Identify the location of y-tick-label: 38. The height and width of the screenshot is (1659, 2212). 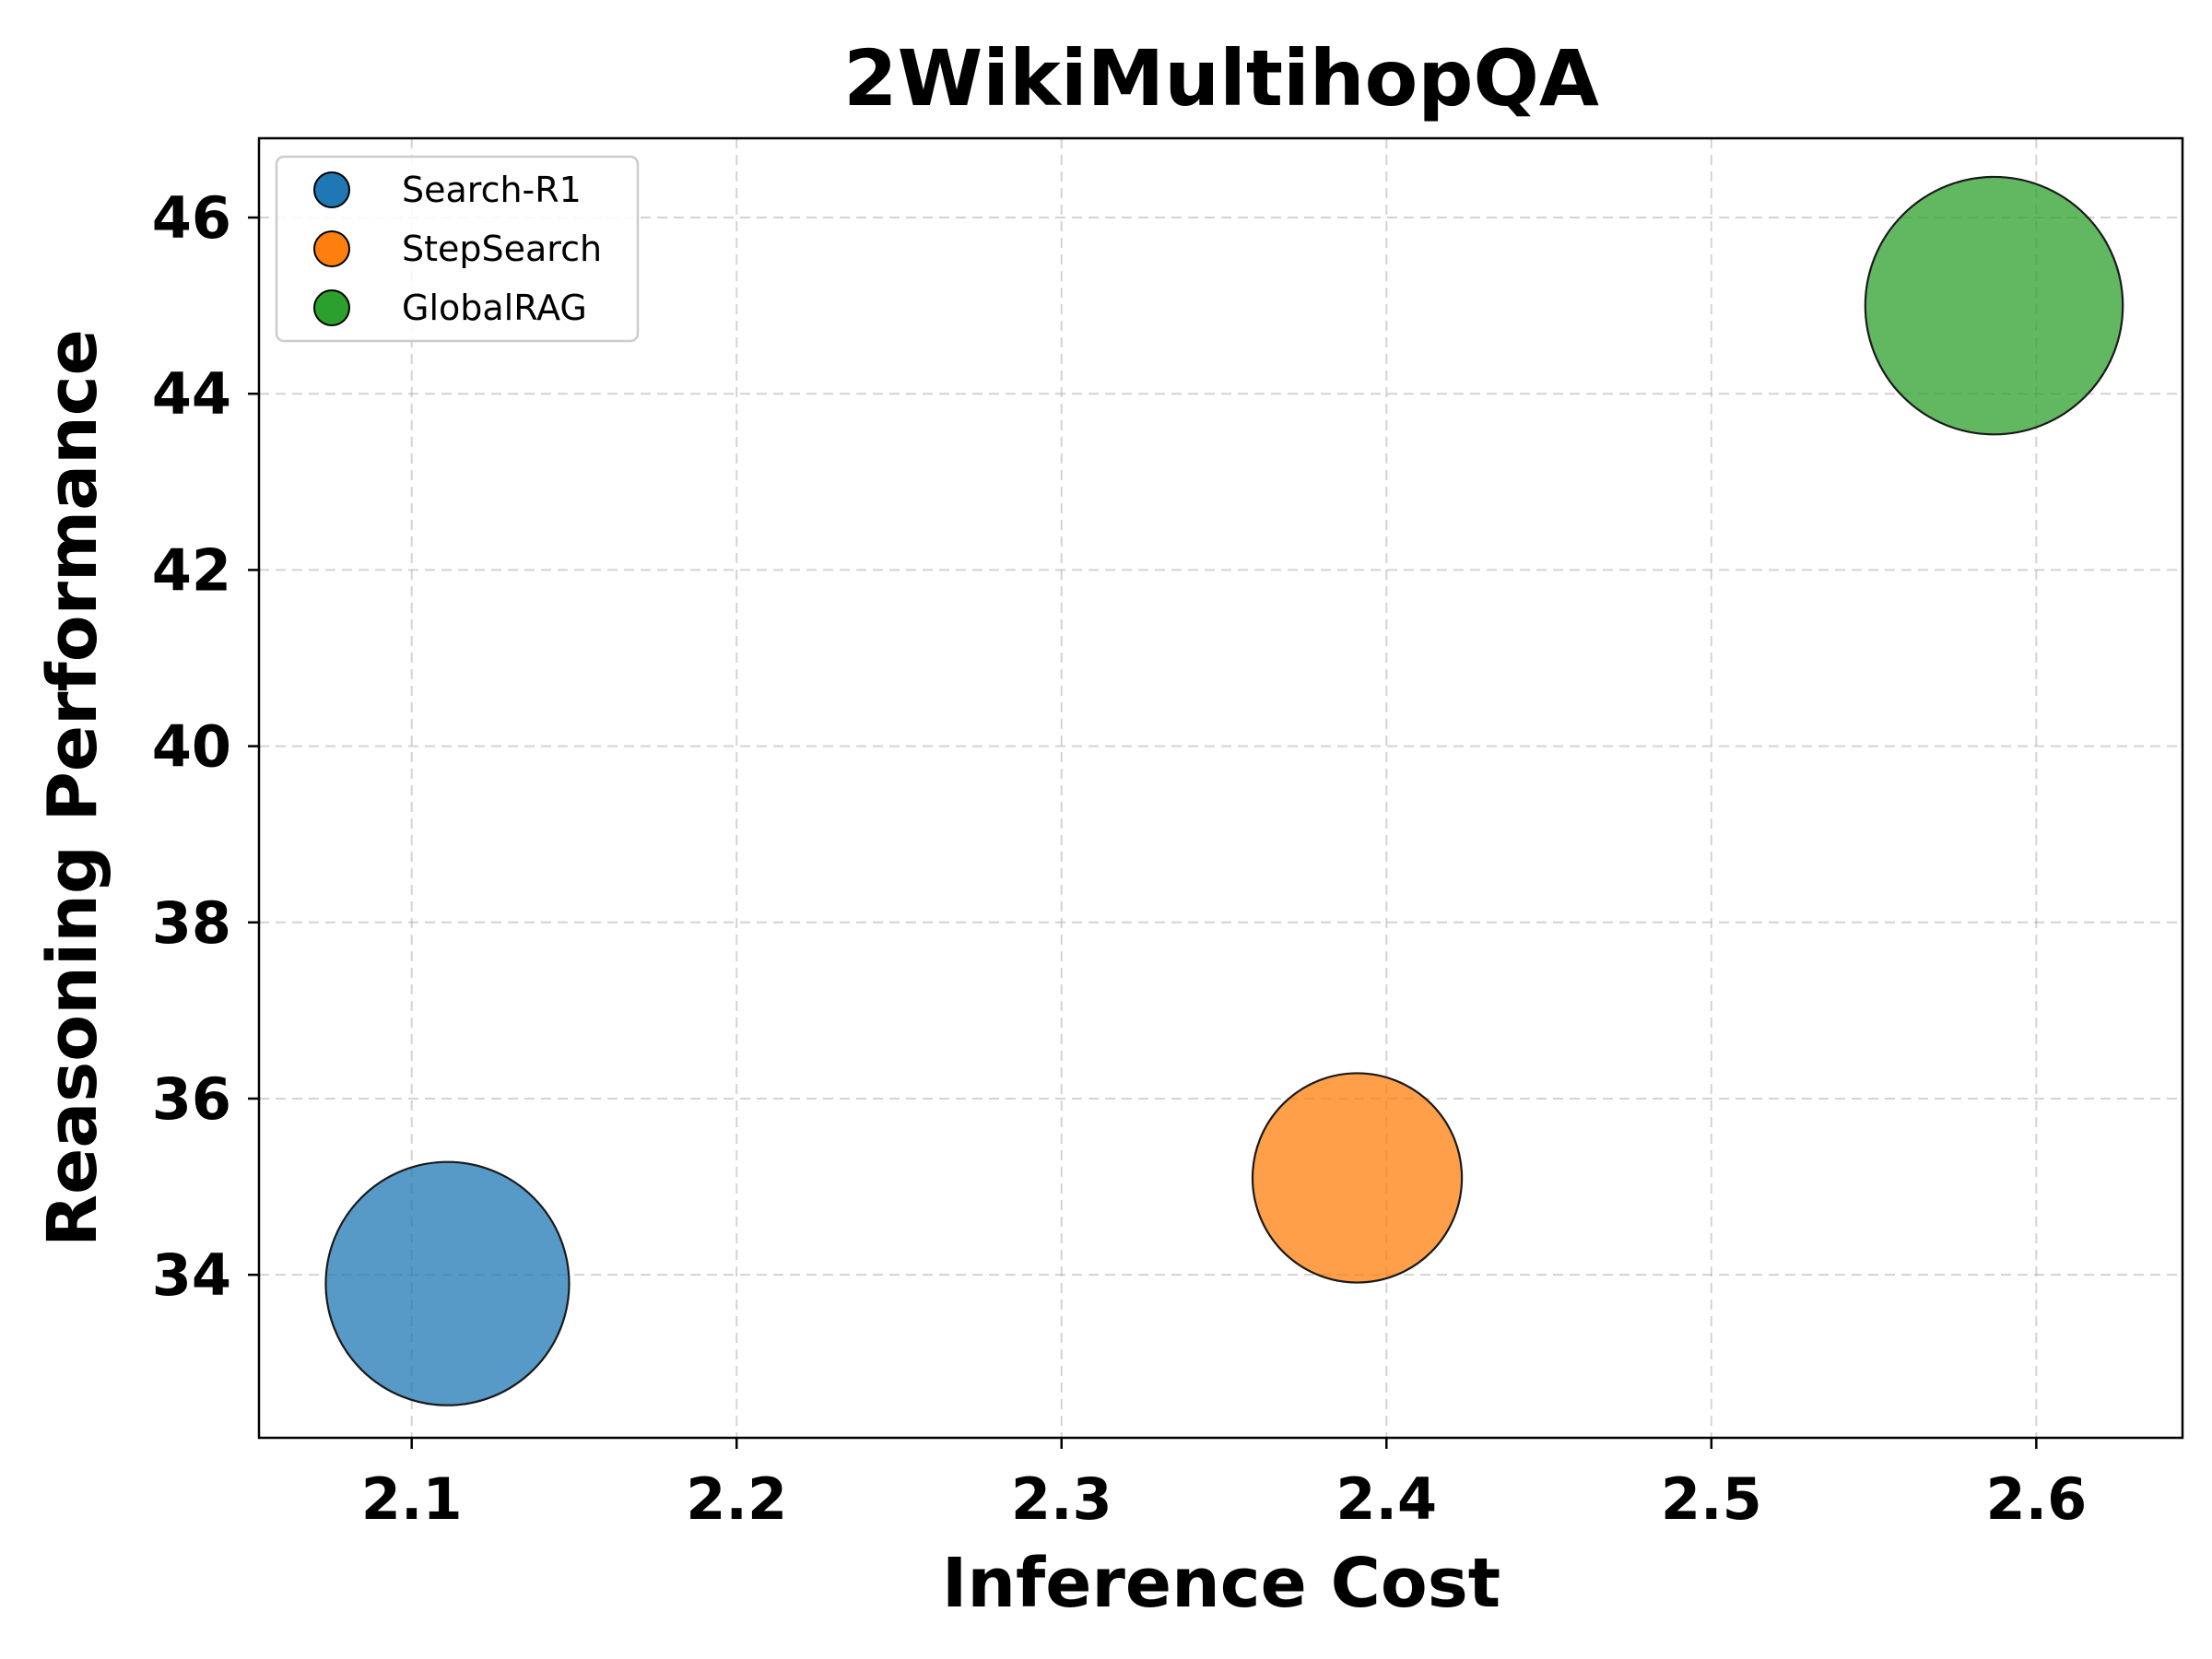
(191, 923).